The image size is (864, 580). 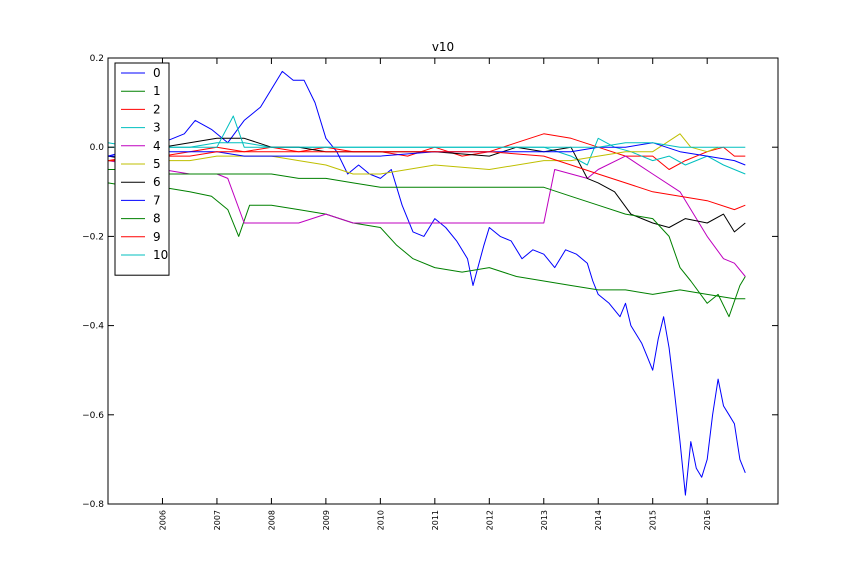 I want to click on x-tick-label: 2008, so click(x=271, y=520).